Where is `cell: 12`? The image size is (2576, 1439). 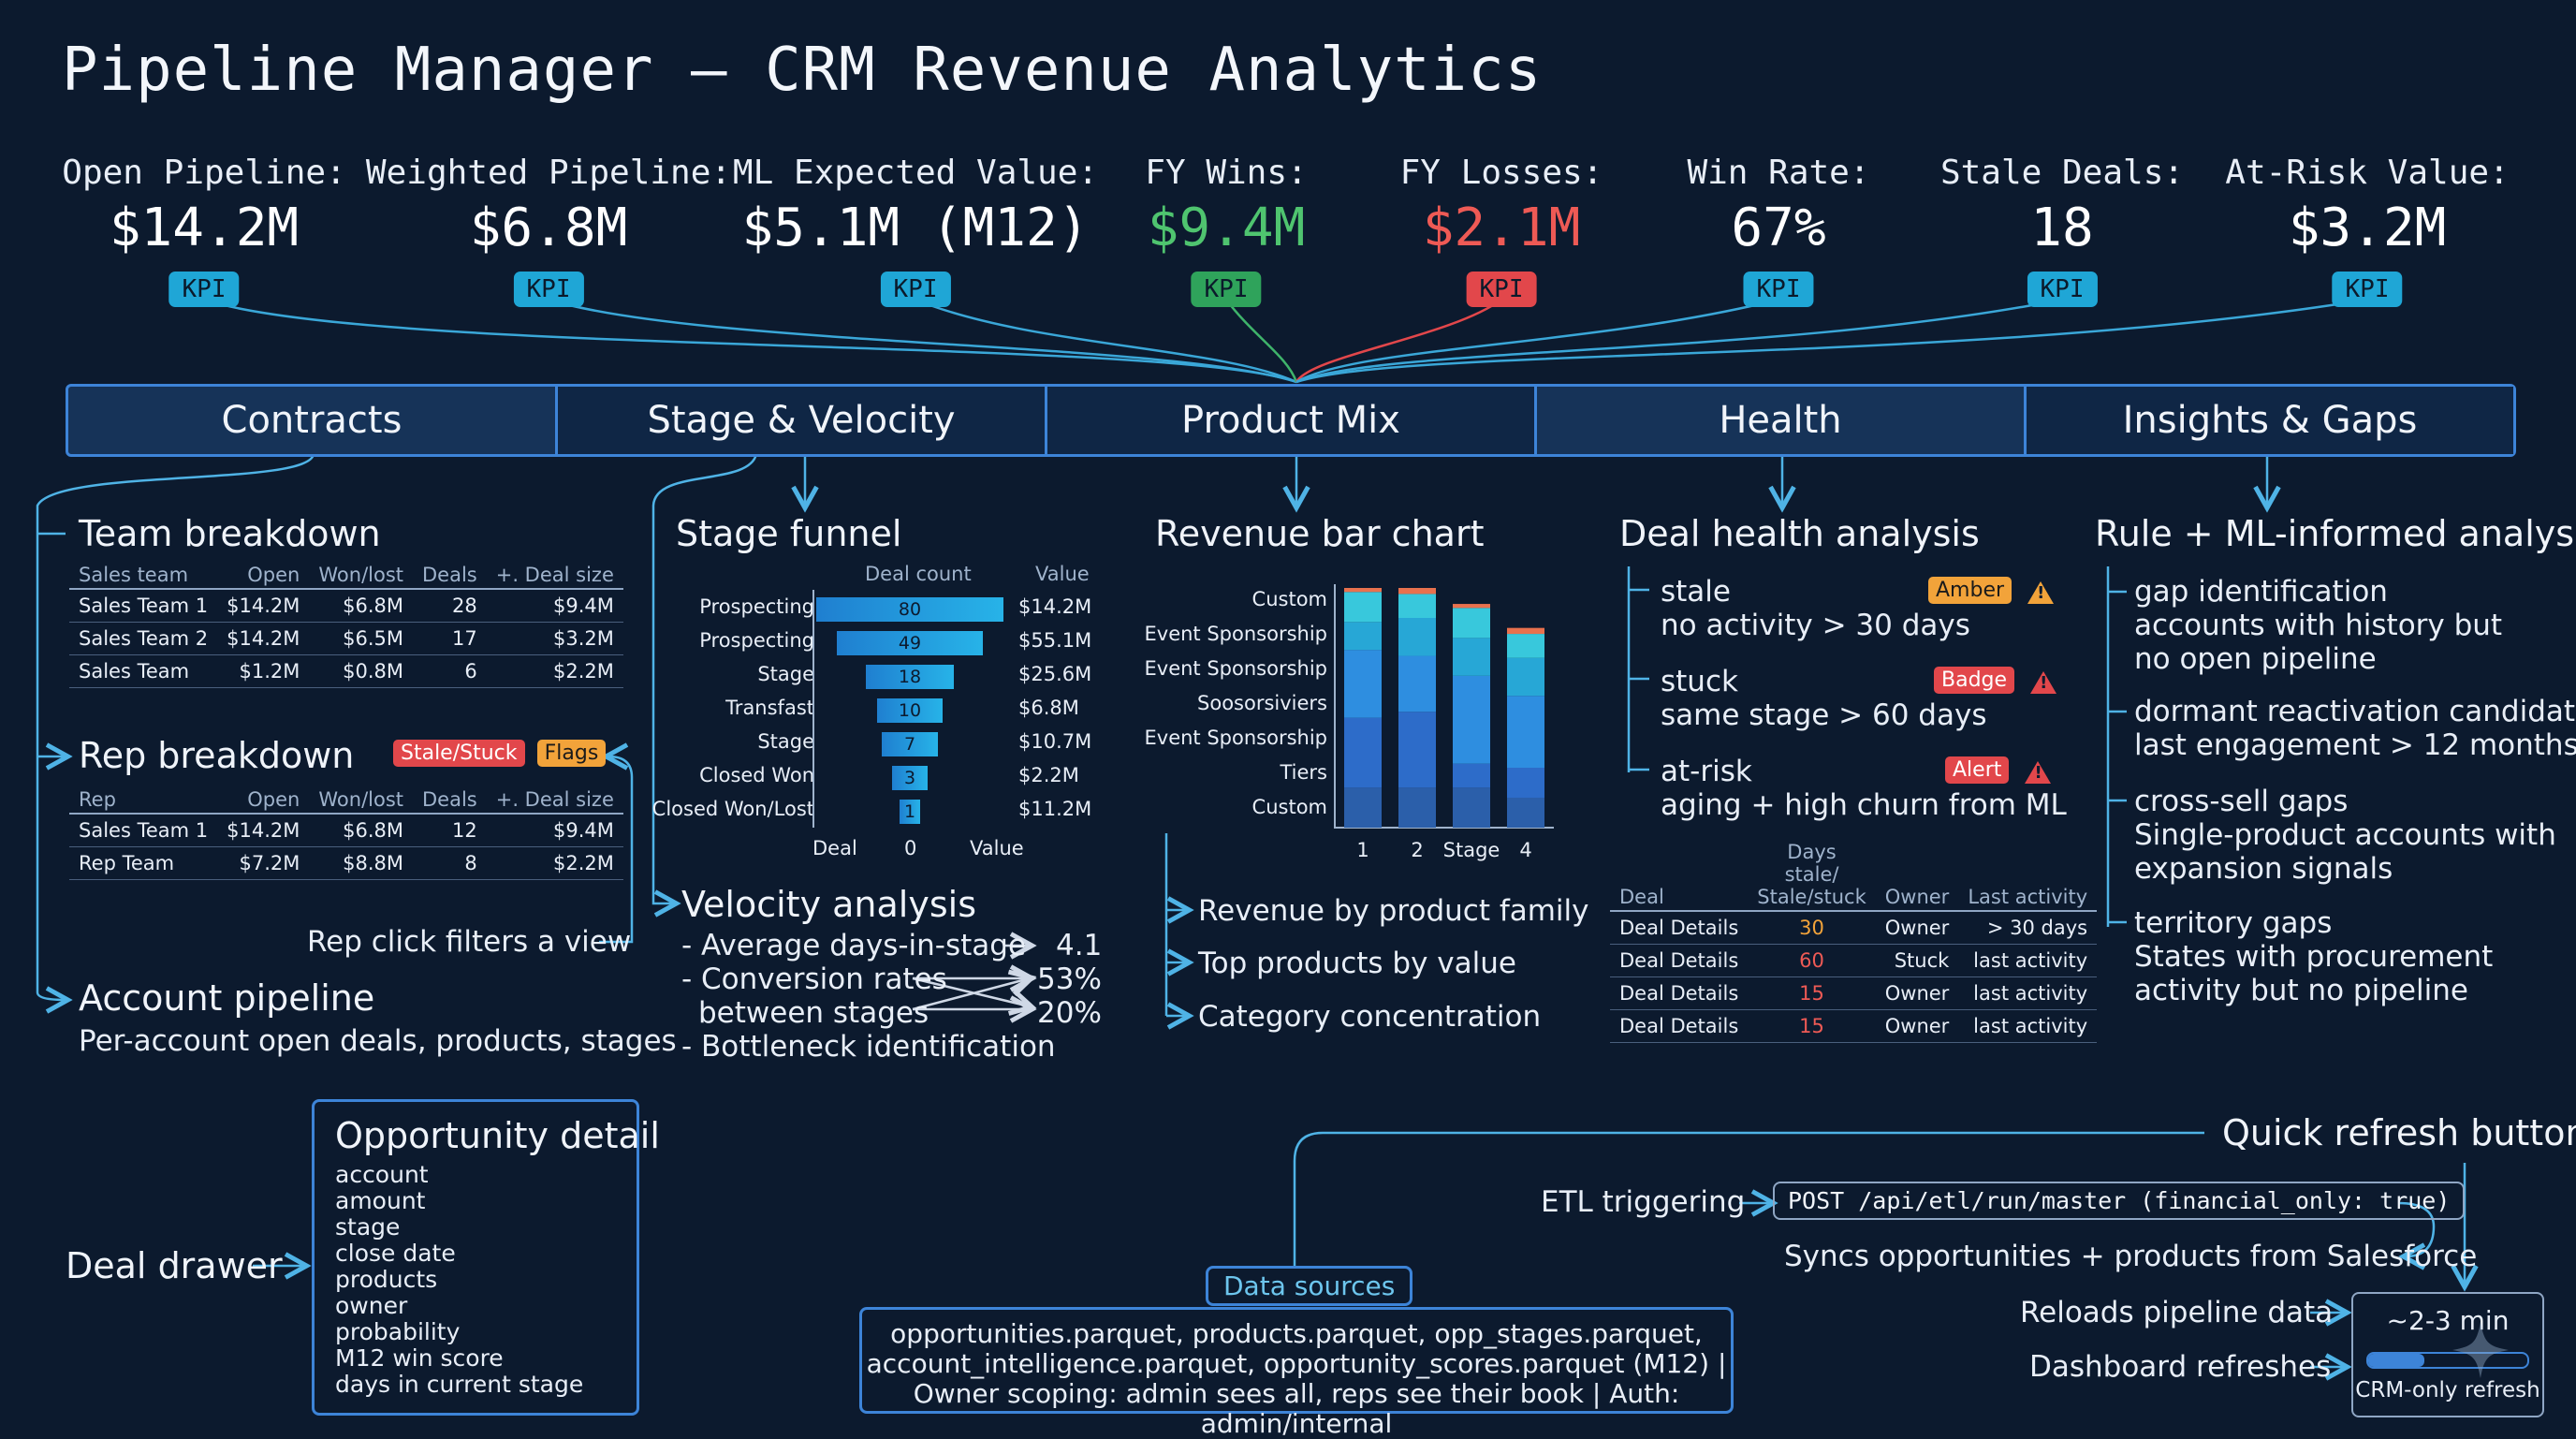 cell: 12 is located at coordinates (450, 830).